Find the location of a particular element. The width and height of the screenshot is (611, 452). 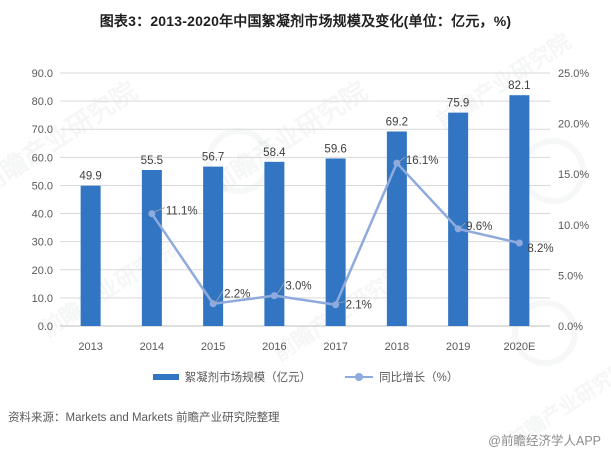

credit-note: @前瞻经济学人APP is located at coordinates (544, 441).